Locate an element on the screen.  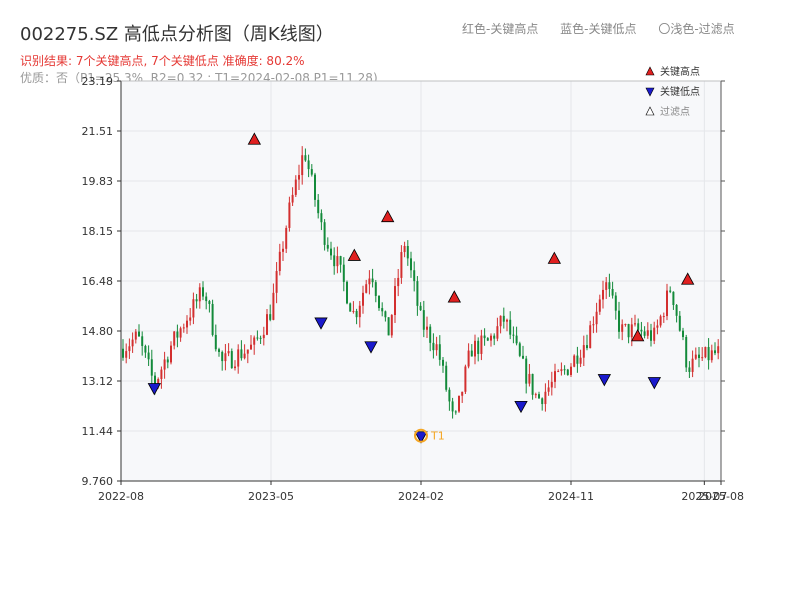
top-legend-high: 红色-关键高点 is located at coordinates (500, 29).